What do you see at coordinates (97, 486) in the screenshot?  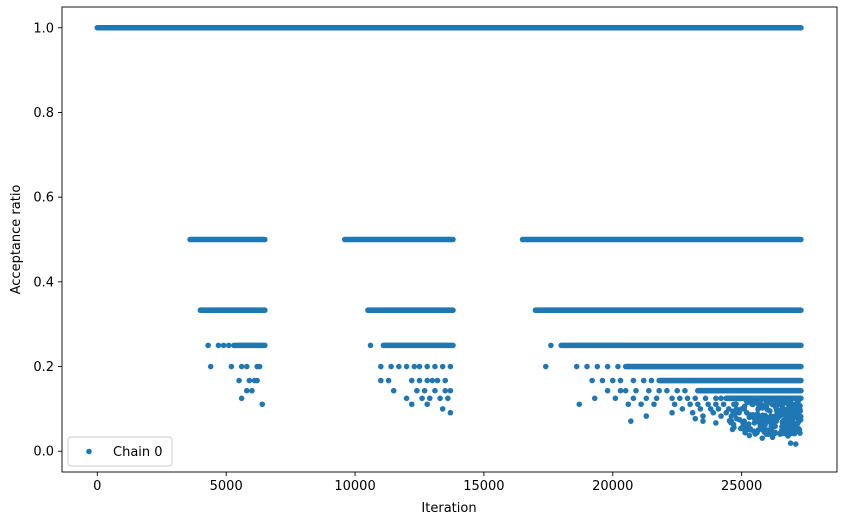 I see `x-tick-label: 0` at bounding box center [97, 486].